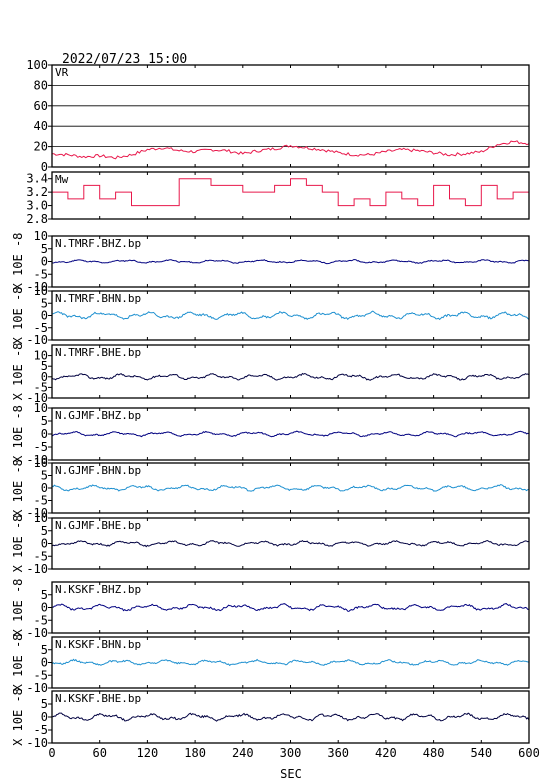 Image resolution: width=554 pixels, height=781 pixels. I want to click on panel-label: N.TMRF.BHN.bp, so click(98, 298).